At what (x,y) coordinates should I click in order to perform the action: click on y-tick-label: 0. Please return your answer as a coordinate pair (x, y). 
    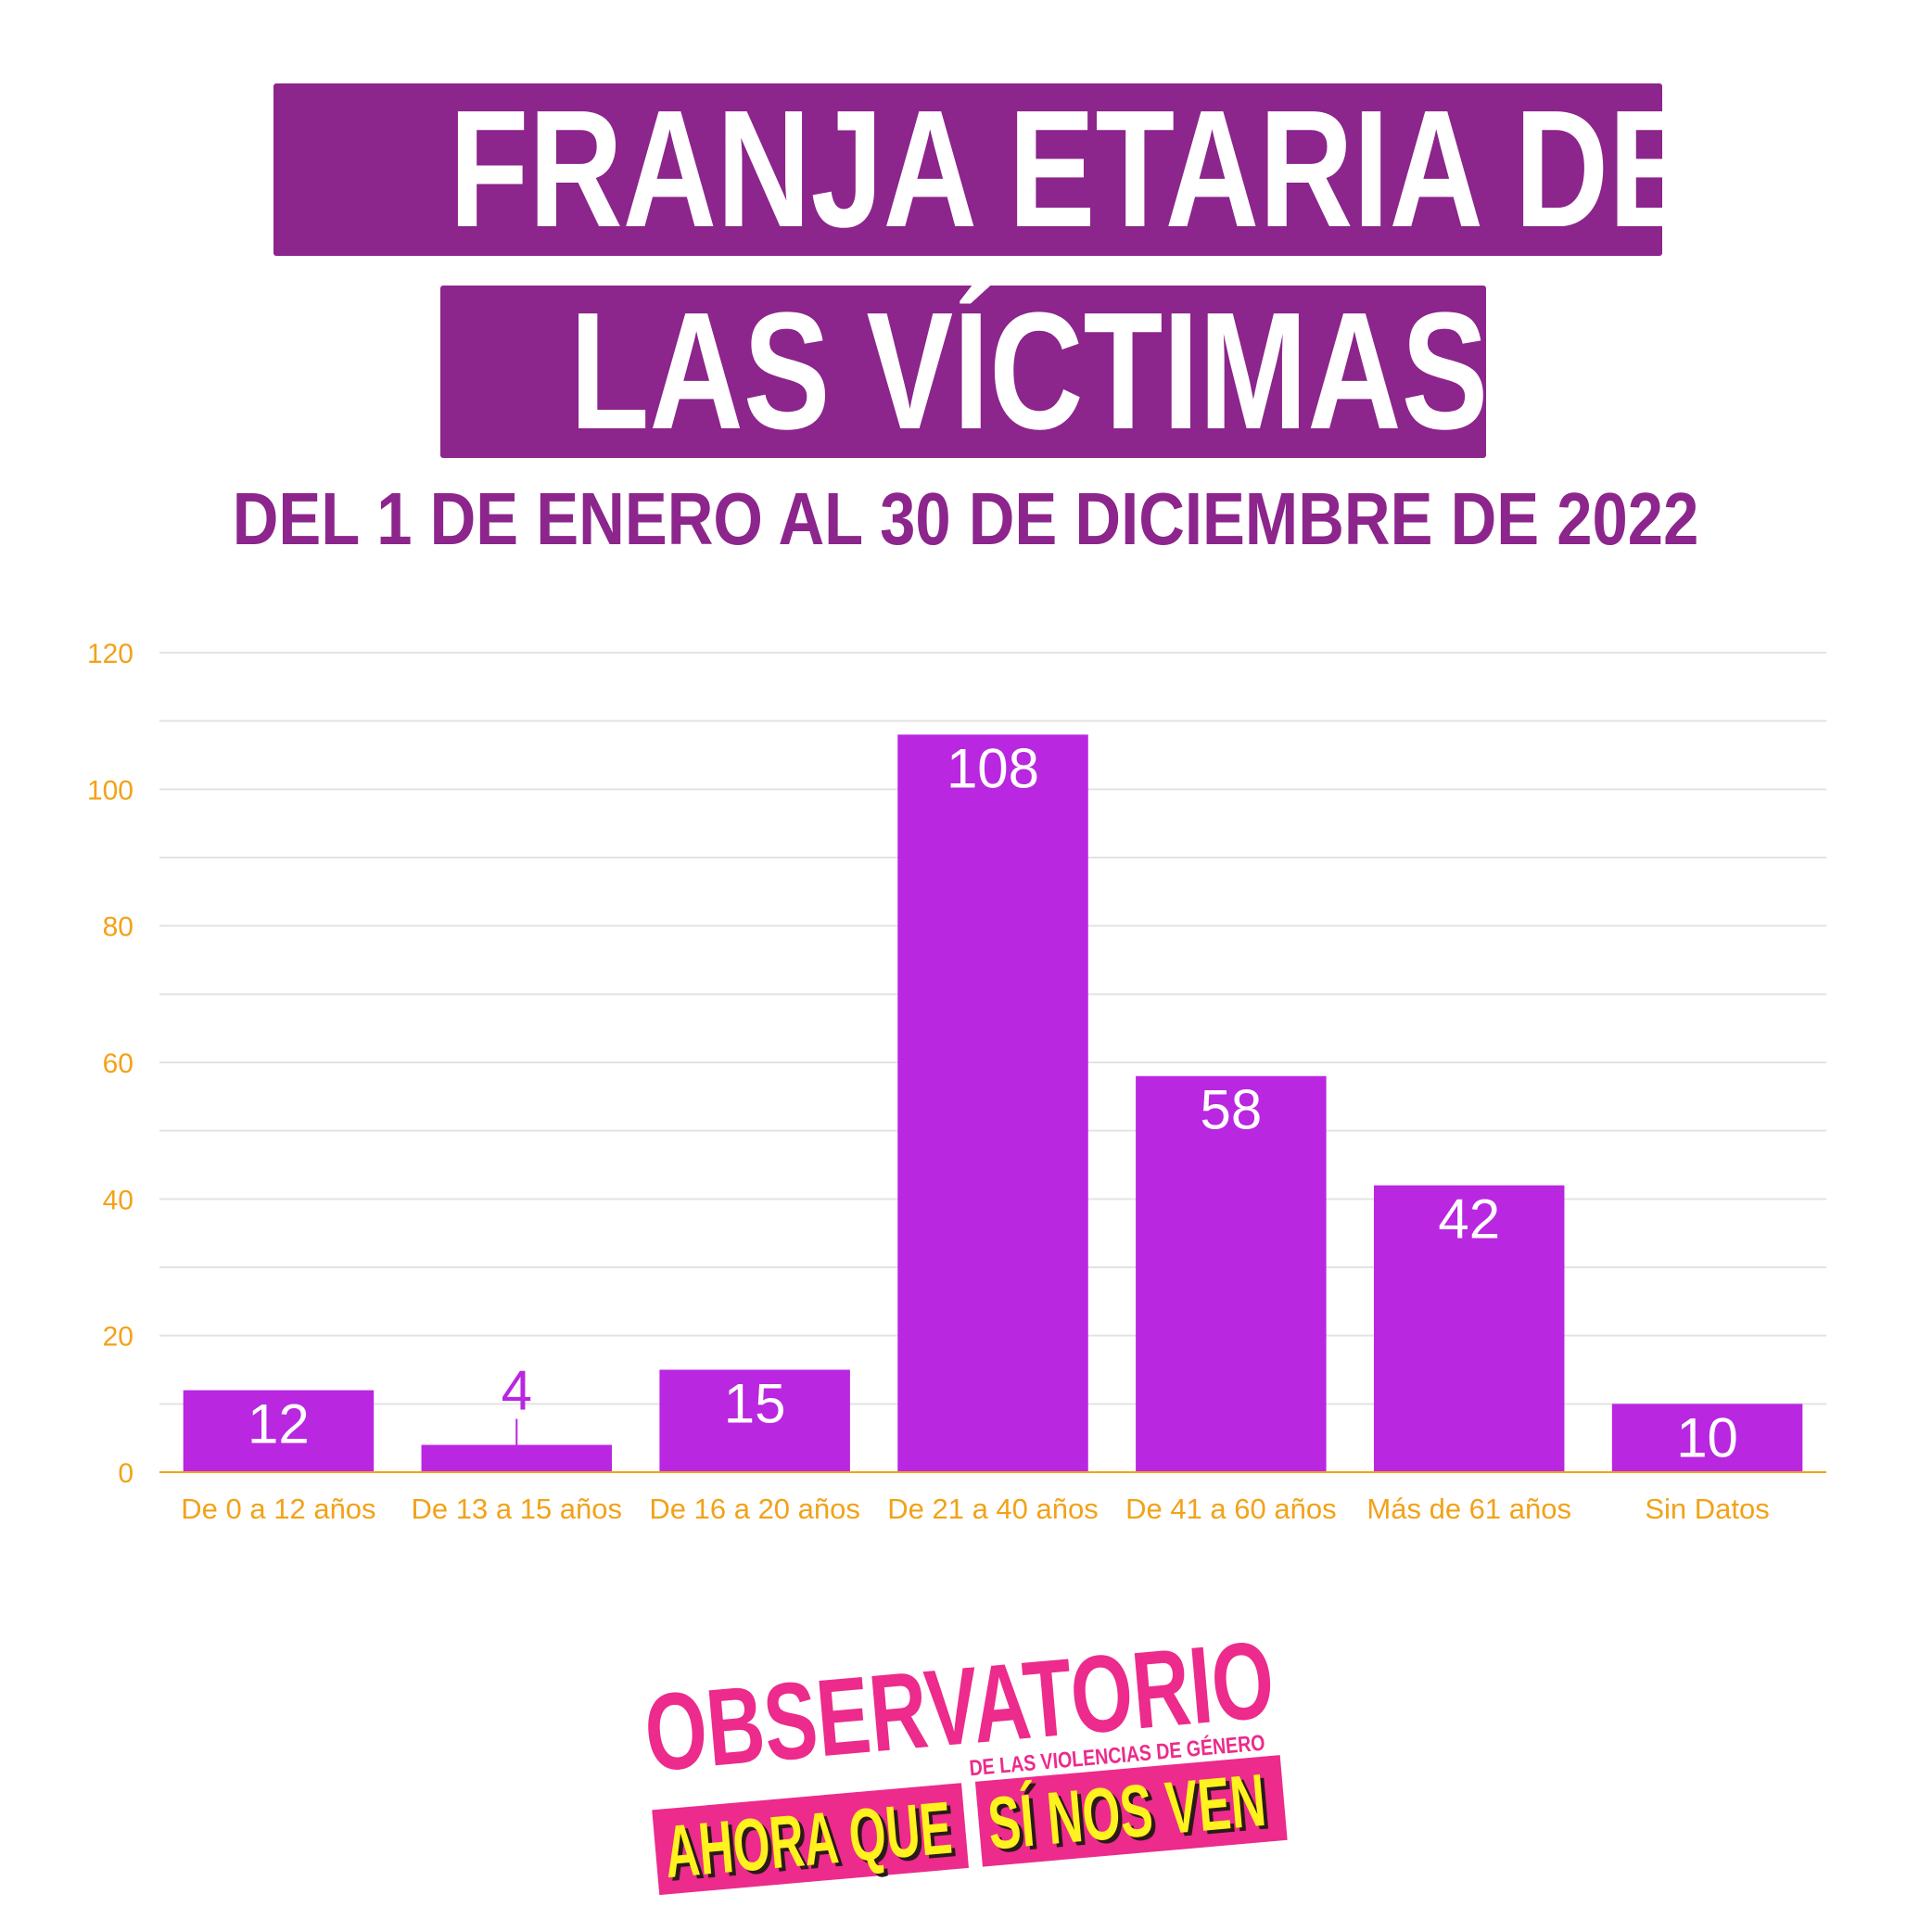
    Looking at the image, I should click on (125, 1473).